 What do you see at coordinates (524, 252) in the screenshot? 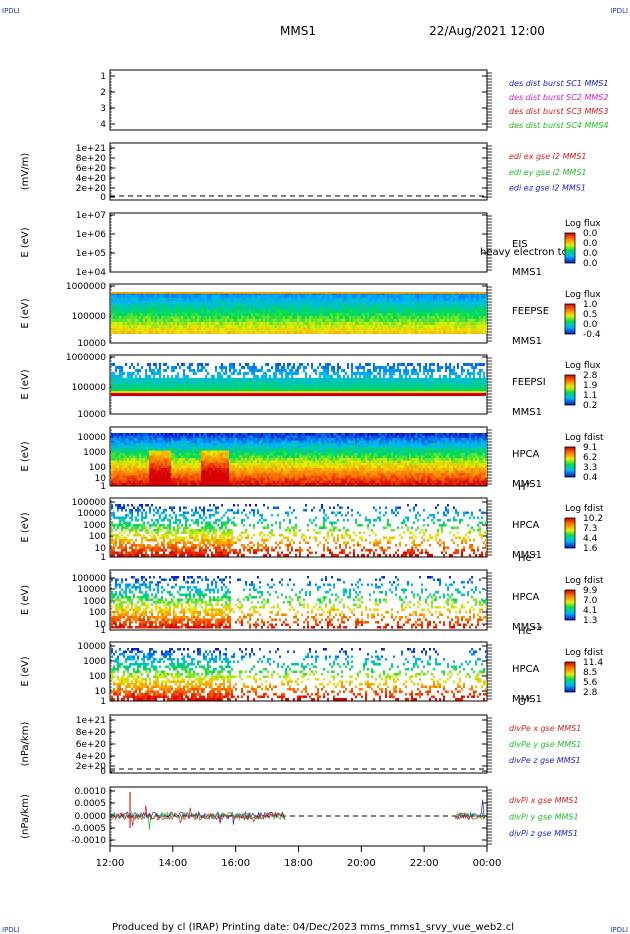
I see `overlay-label: heavy electron to` at bounding box center [524, 252].